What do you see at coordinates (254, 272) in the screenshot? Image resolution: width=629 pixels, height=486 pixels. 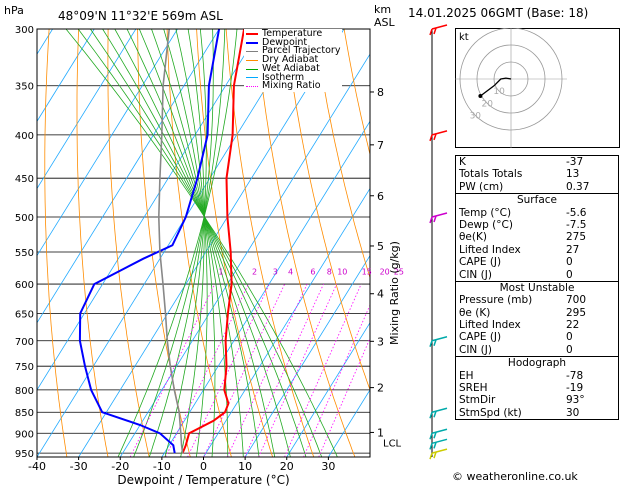 I see `mixing-ratio-label: 2` at bounding box center [254, 272].